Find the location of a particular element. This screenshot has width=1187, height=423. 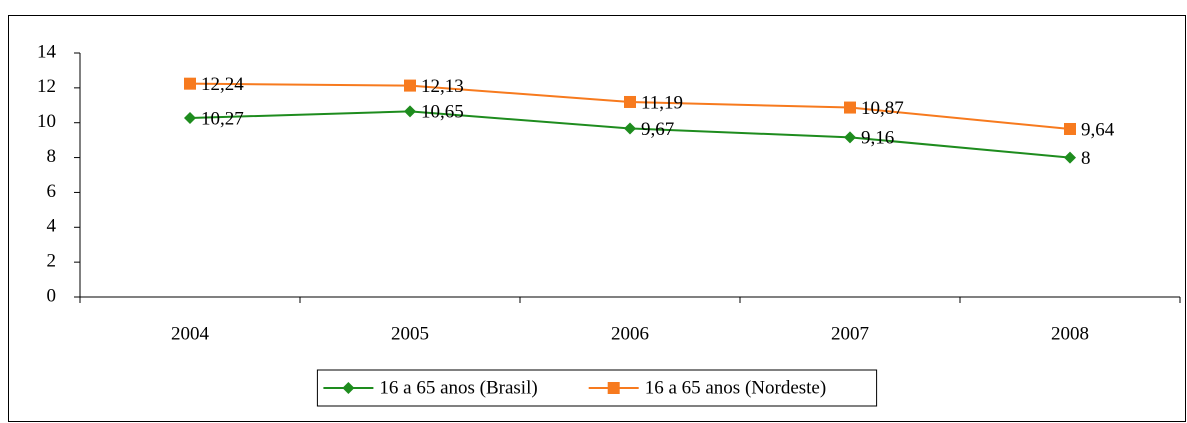

x-tick-label: 2004 is located at coordinates (190, 333).